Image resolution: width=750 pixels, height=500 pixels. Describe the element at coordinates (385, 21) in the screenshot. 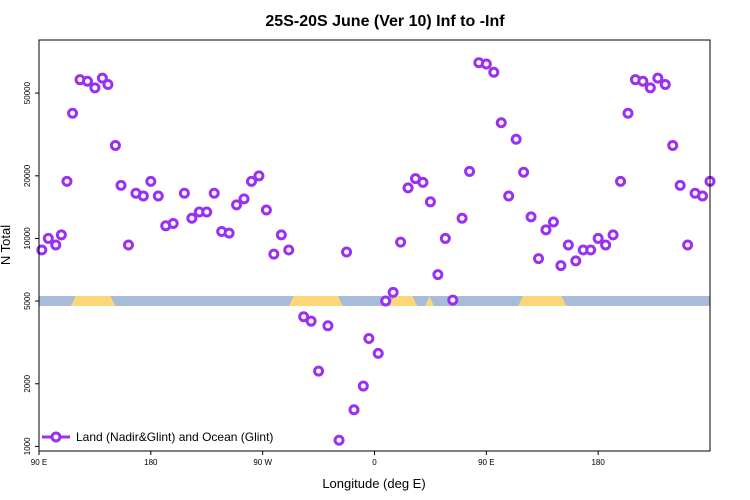

I see `chart-title: 25S-20S June (Ver 10) Inf to -Inf` at that location.